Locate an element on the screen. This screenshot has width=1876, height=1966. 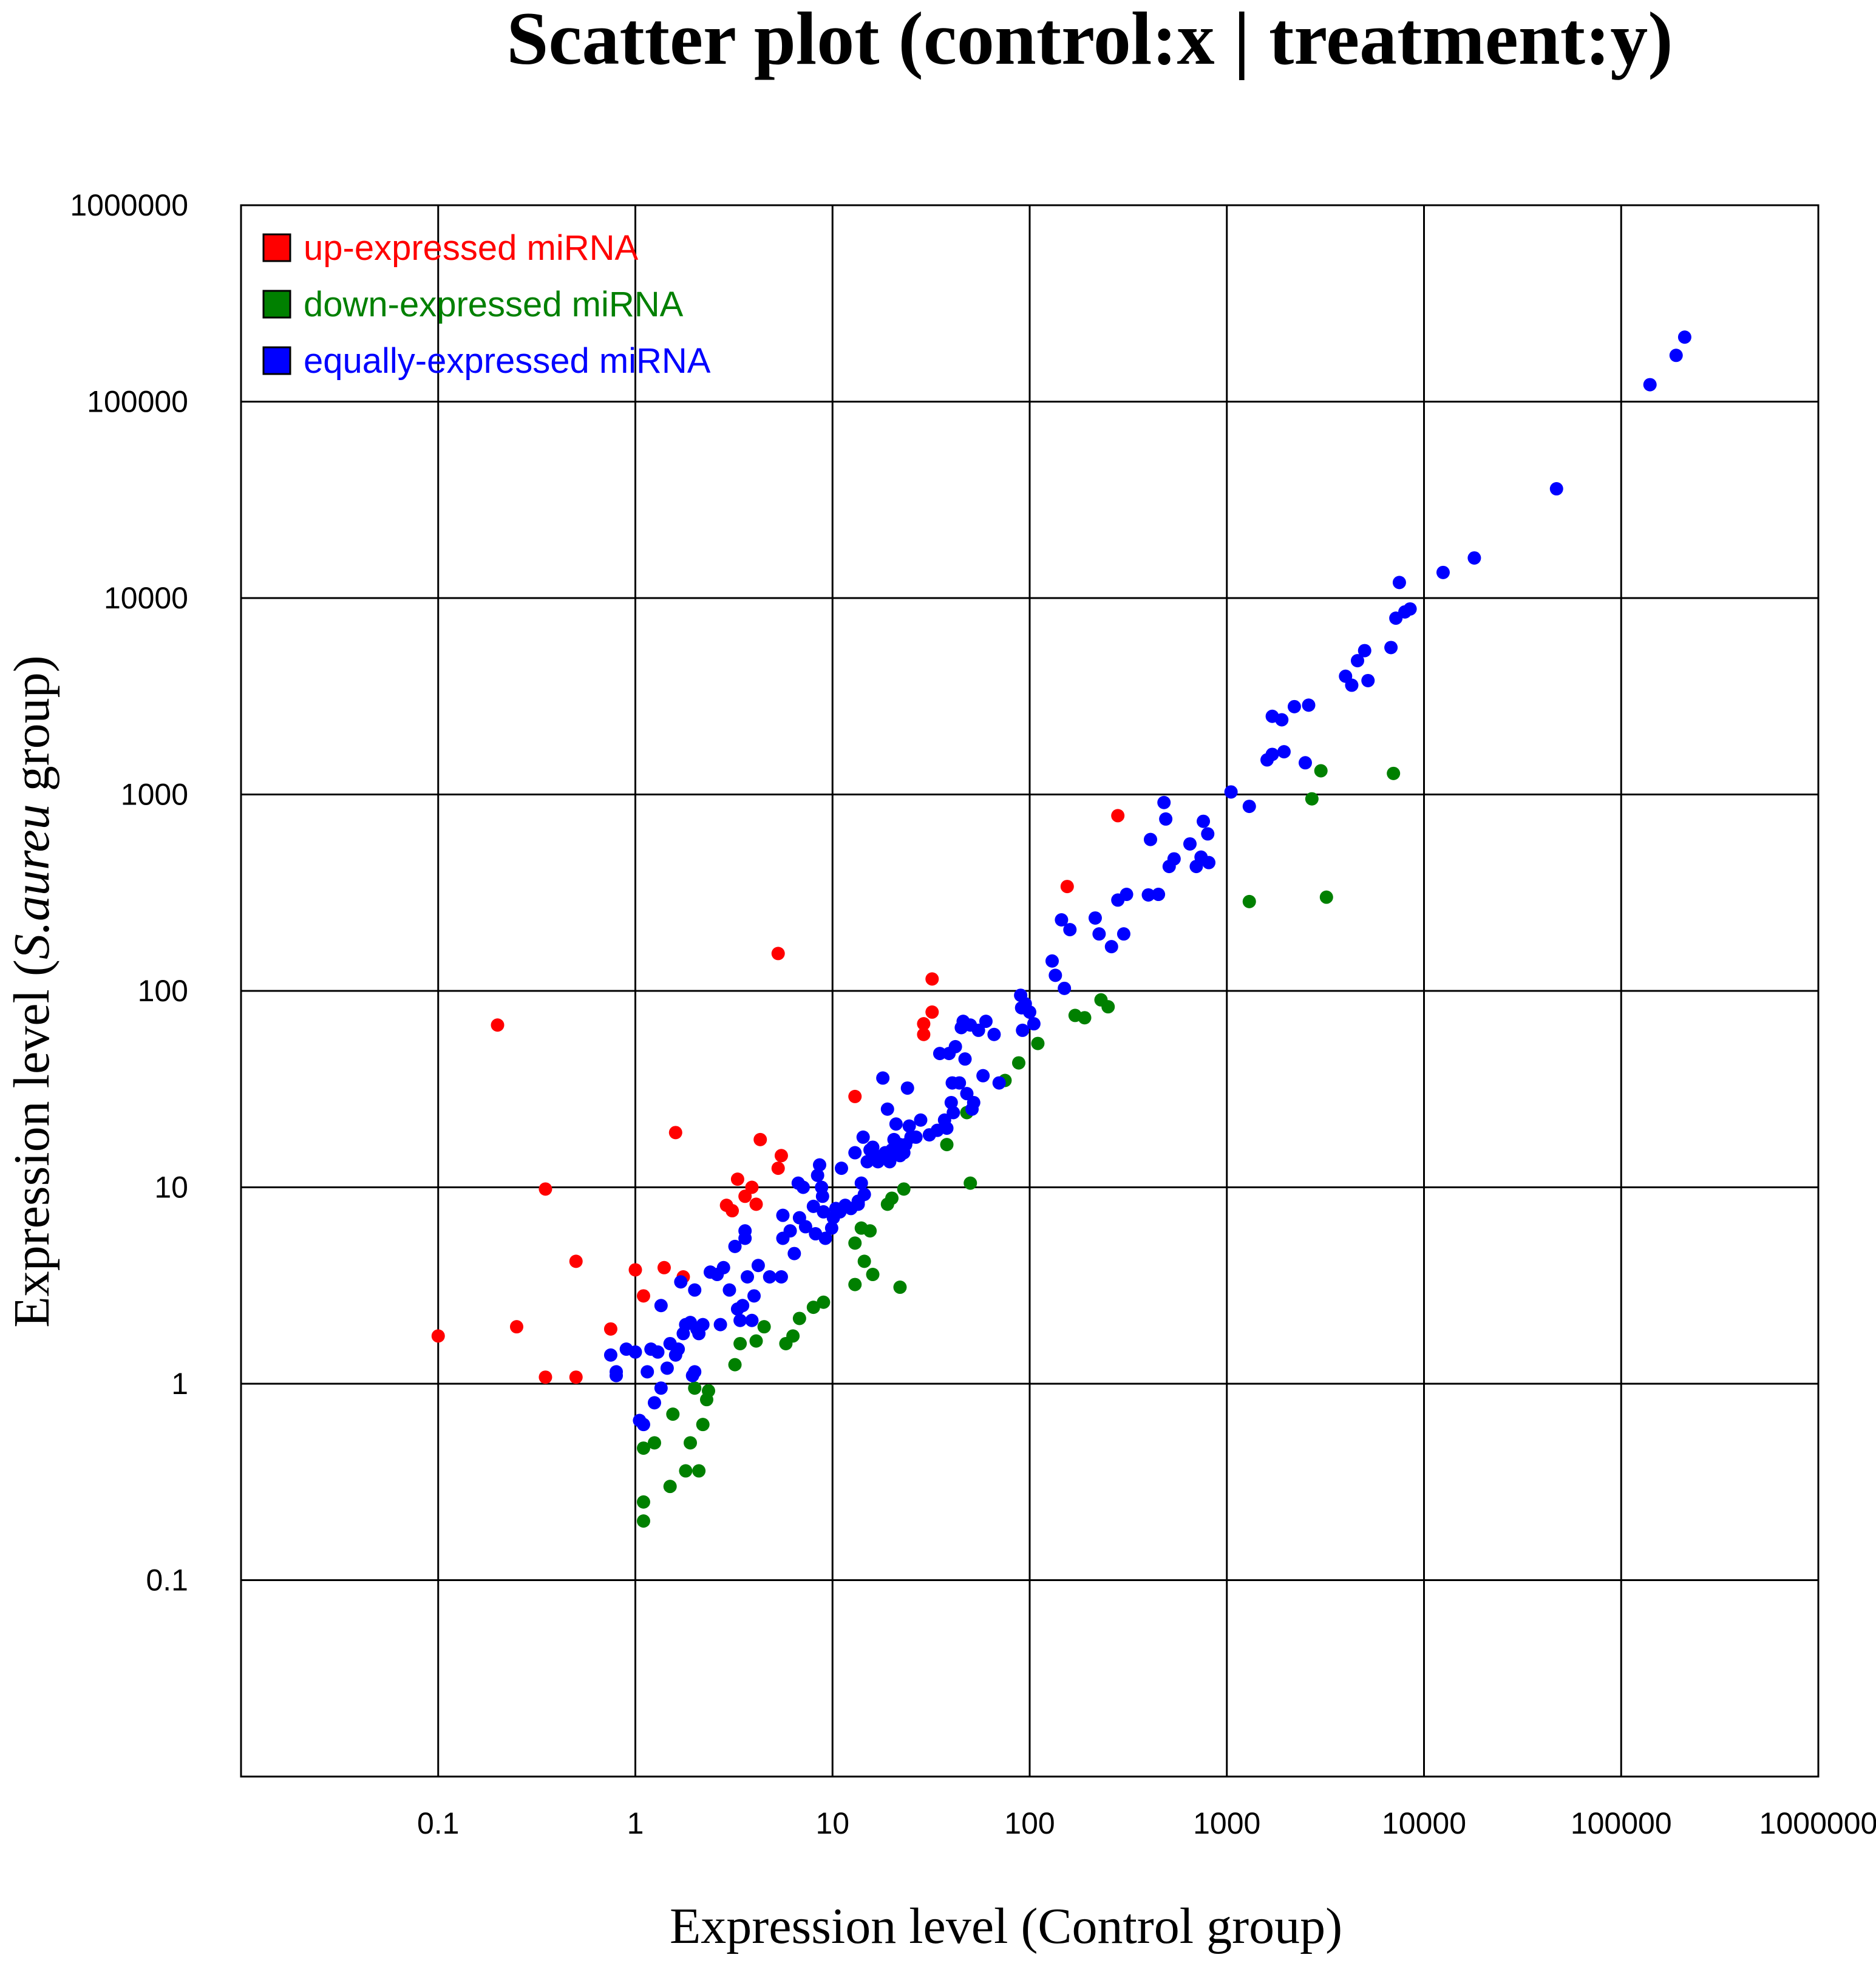
x-tick-label: 100 is located at coordinates (1029, 1823).